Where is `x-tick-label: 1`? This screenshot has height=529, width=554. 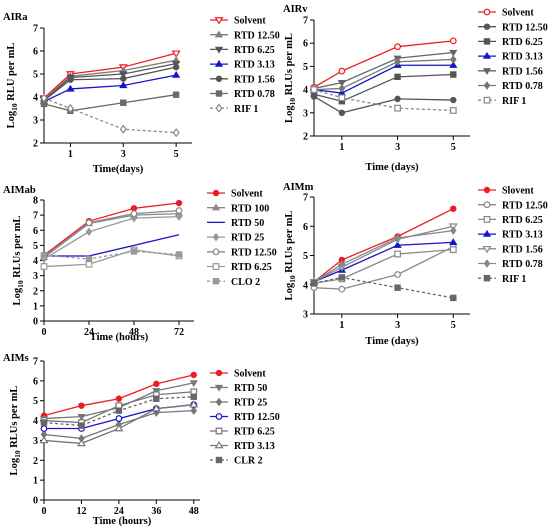
x-tick-label: 1 is located at coordinates (341, 147).